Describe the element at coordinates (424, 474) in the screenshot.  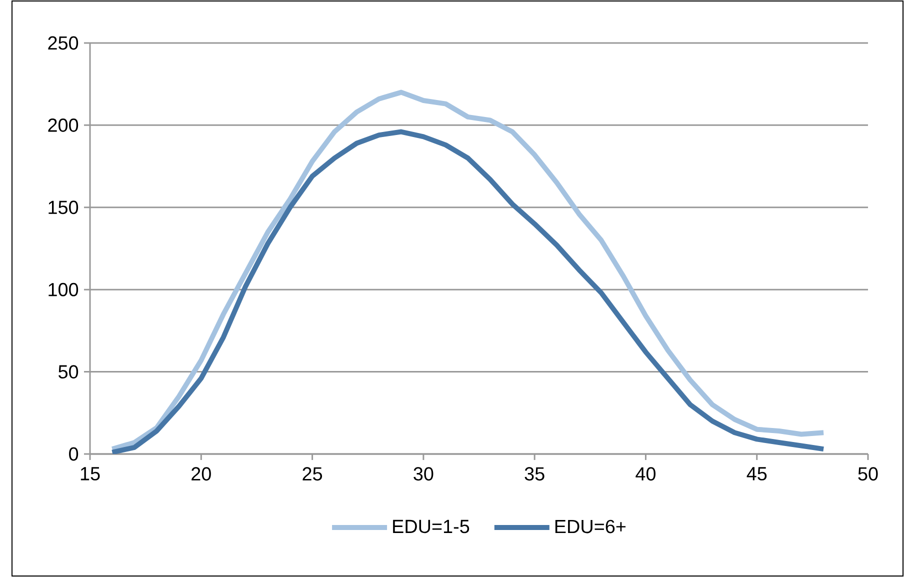
I see `x-tick-label: 30` at that location.